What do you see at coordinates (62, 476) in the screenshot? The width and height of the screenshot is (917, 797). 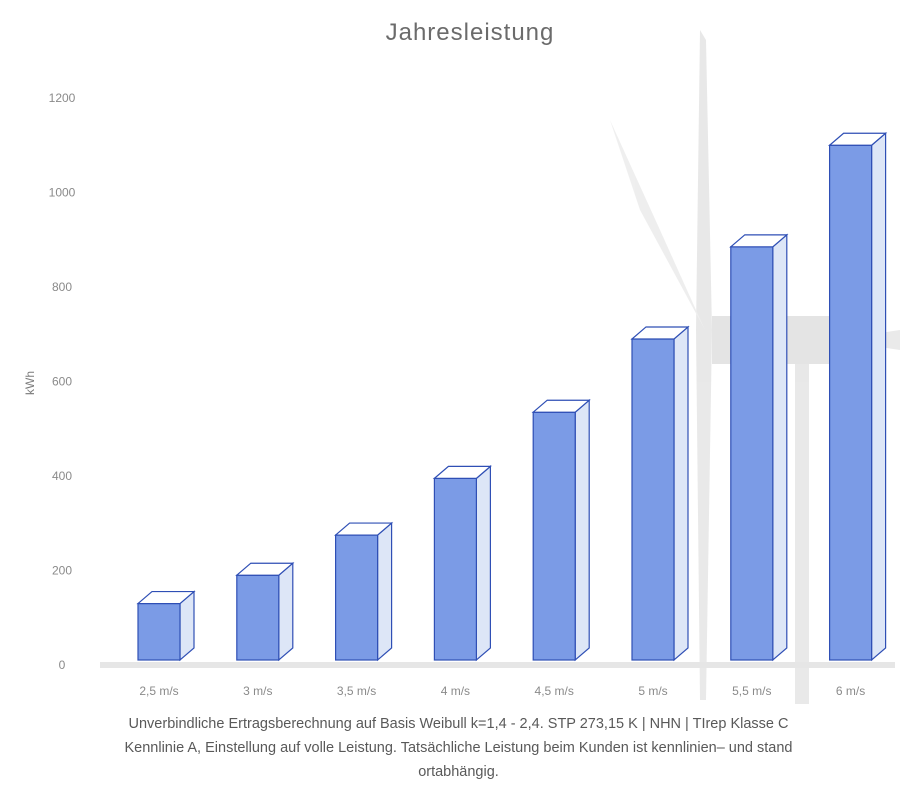 I see `y-tick-label: 400` at bounding box center [62, 476].